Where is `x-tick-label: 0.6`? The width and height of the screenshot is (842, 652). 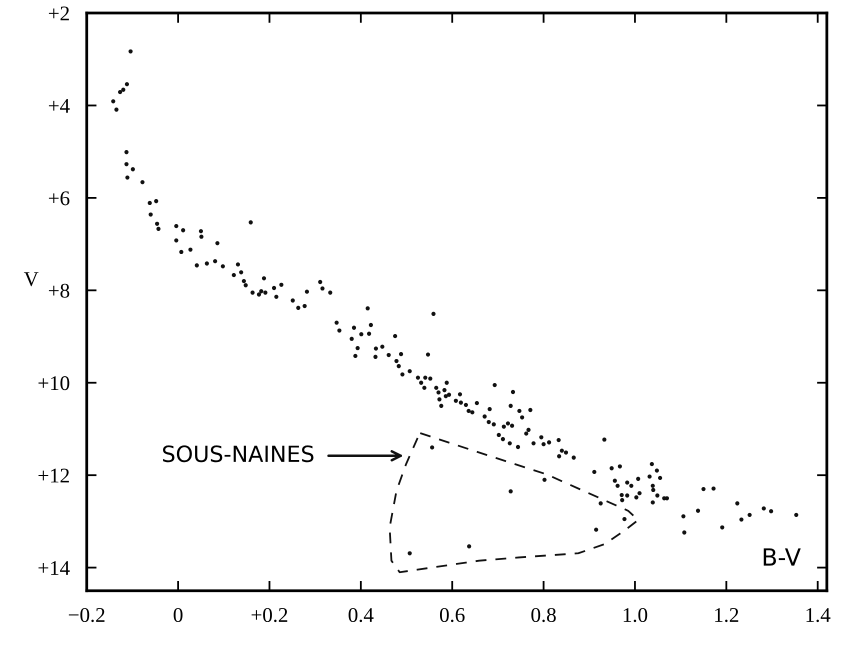 x-tick-label: 0.6 is located at coordinates (452, 615).